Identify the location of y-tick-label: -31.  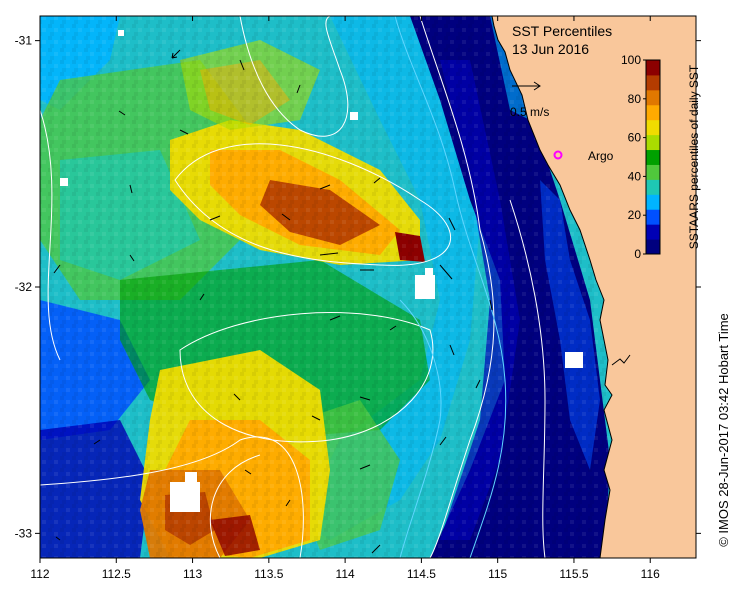
(24, 41).